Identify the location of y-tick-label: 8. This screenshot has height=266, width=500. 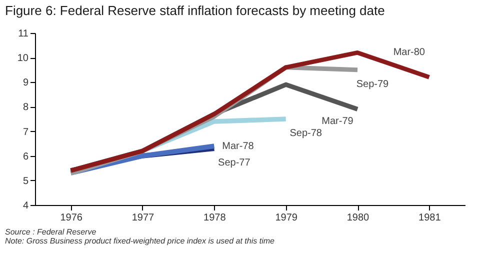
(25, 108).